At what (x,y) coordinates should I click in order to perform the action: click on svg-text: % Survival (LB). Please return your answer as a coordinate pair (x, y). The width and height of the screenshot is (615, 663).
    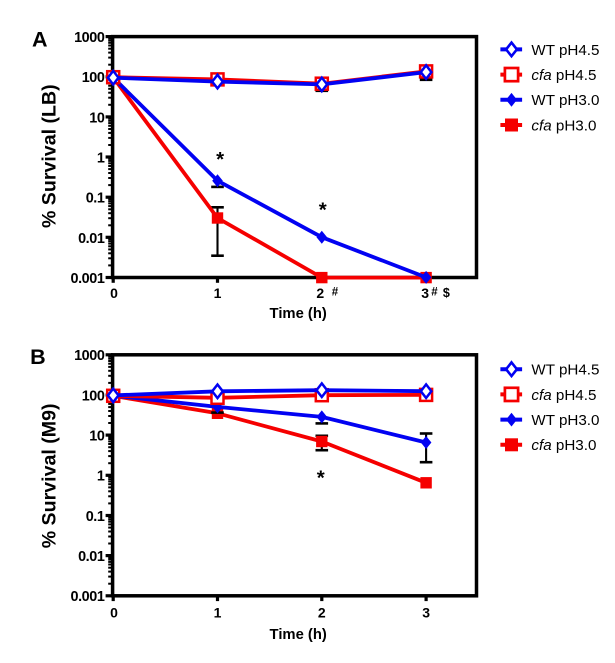
    Looking at the image, I should click on (50, 156).